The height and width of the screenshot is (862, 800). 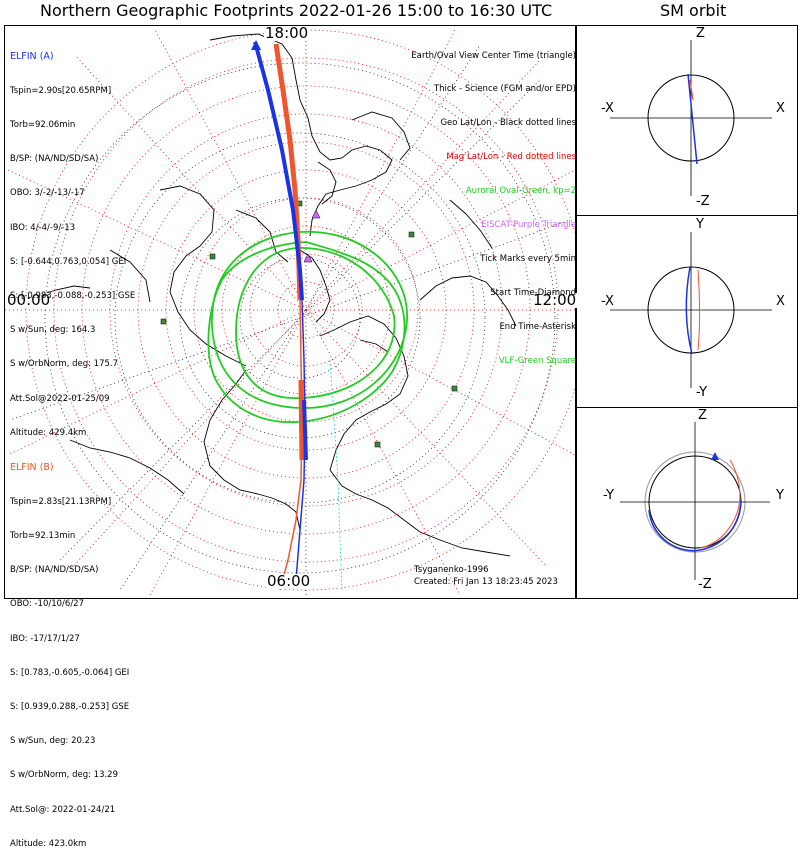 I want to click on elfin-b-line: IBO: -17/17/1/27, so click(x=45, y=638).